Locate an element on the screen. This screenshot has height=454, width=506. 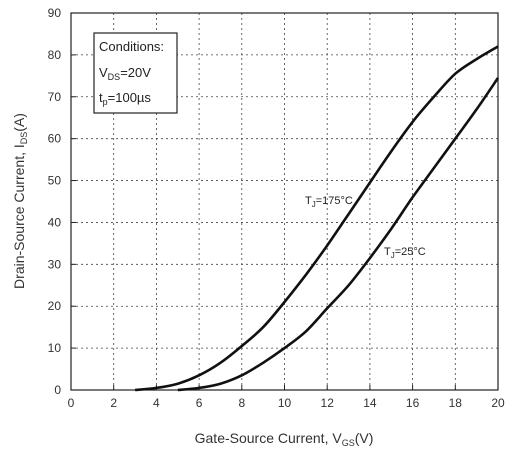
y-axis-title-main: Drain-Source Current, I is located at coordinates (19, 216).